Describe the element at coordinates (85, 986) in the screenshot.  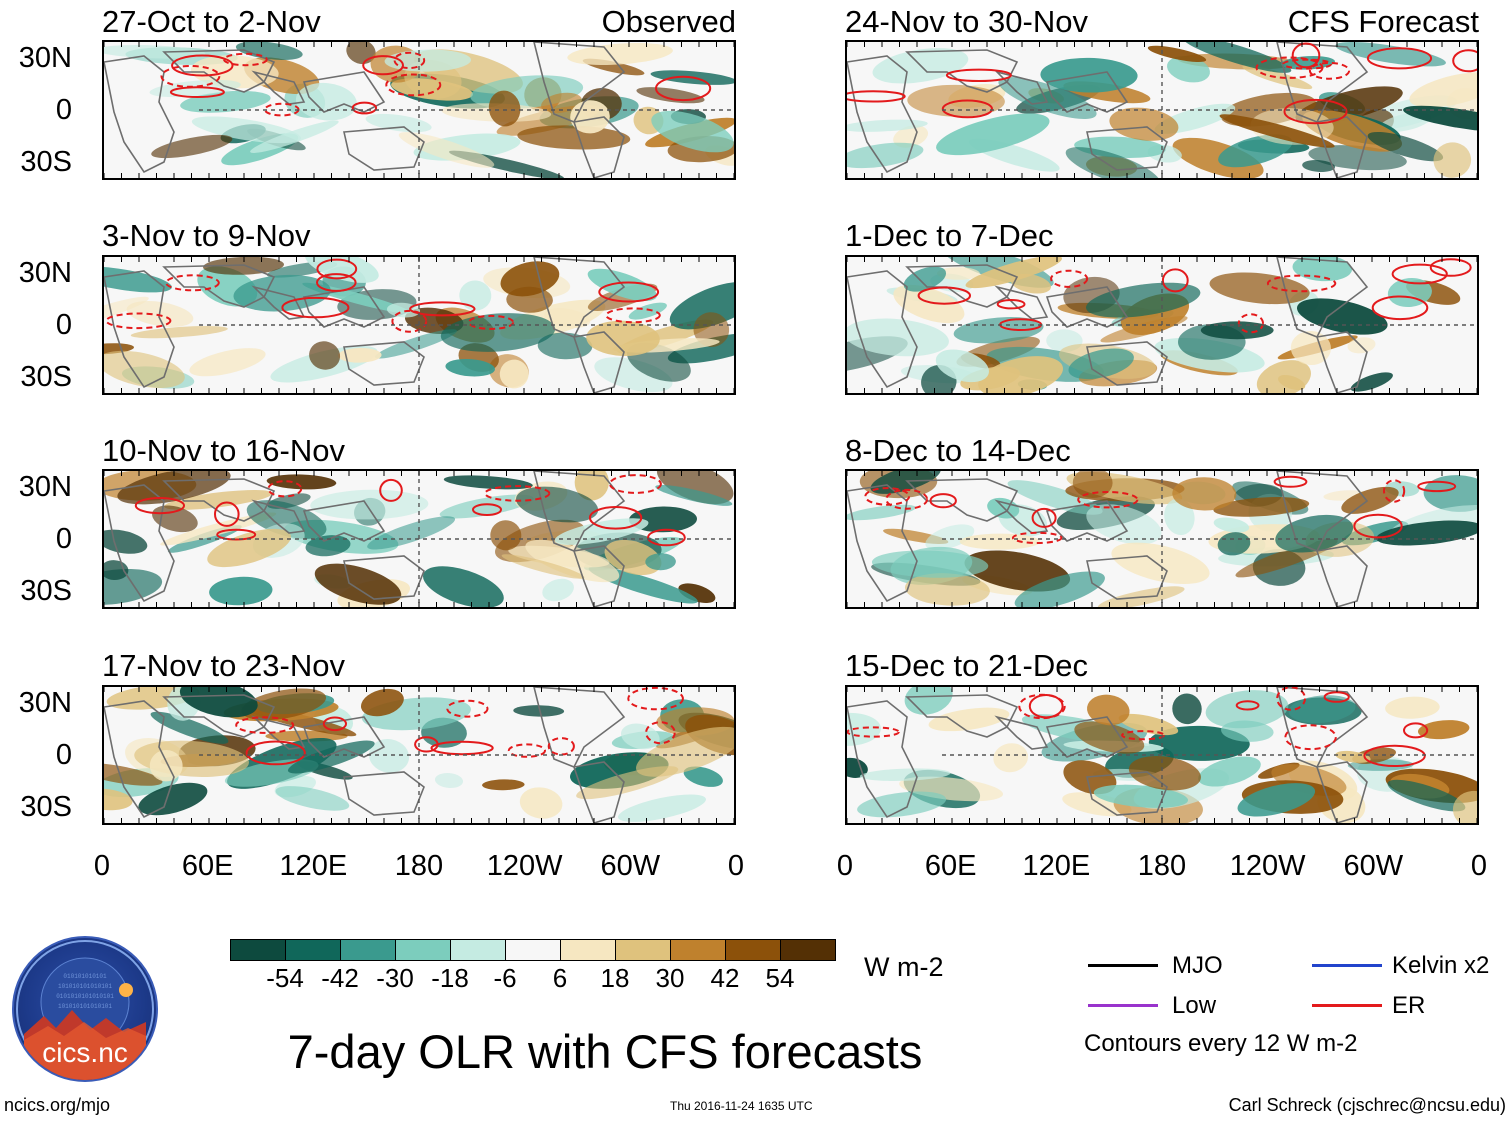
I see `svg-text: 101010101010101` at that location.